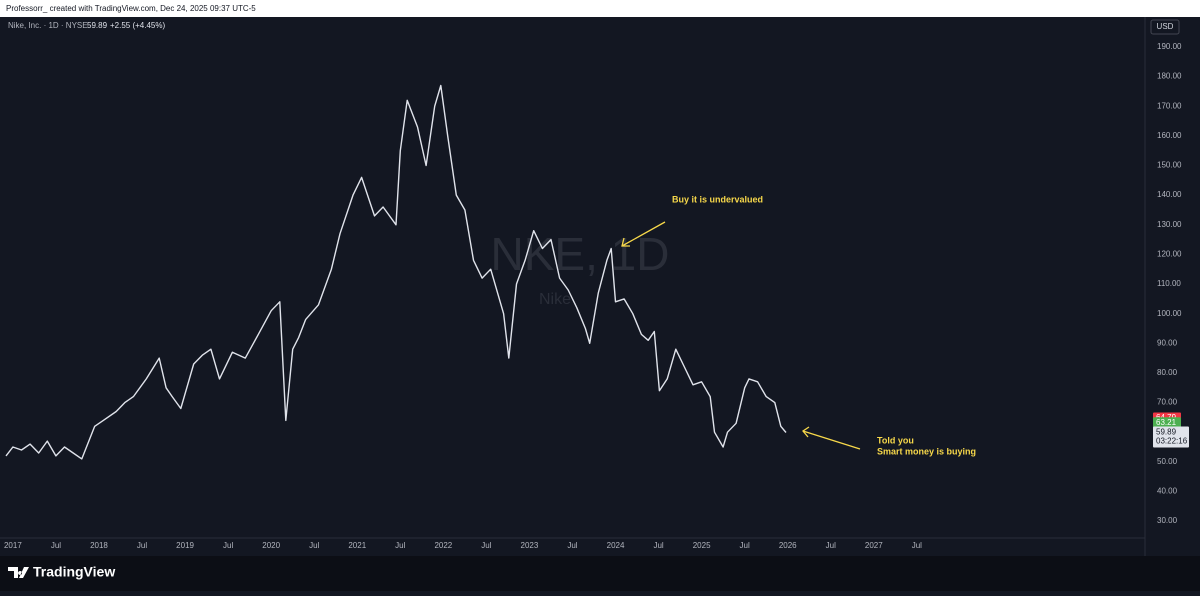  Describe the element at coordinates (1169, 105) in the screenshot. I see `y-tick-label: 170.00` at that location.